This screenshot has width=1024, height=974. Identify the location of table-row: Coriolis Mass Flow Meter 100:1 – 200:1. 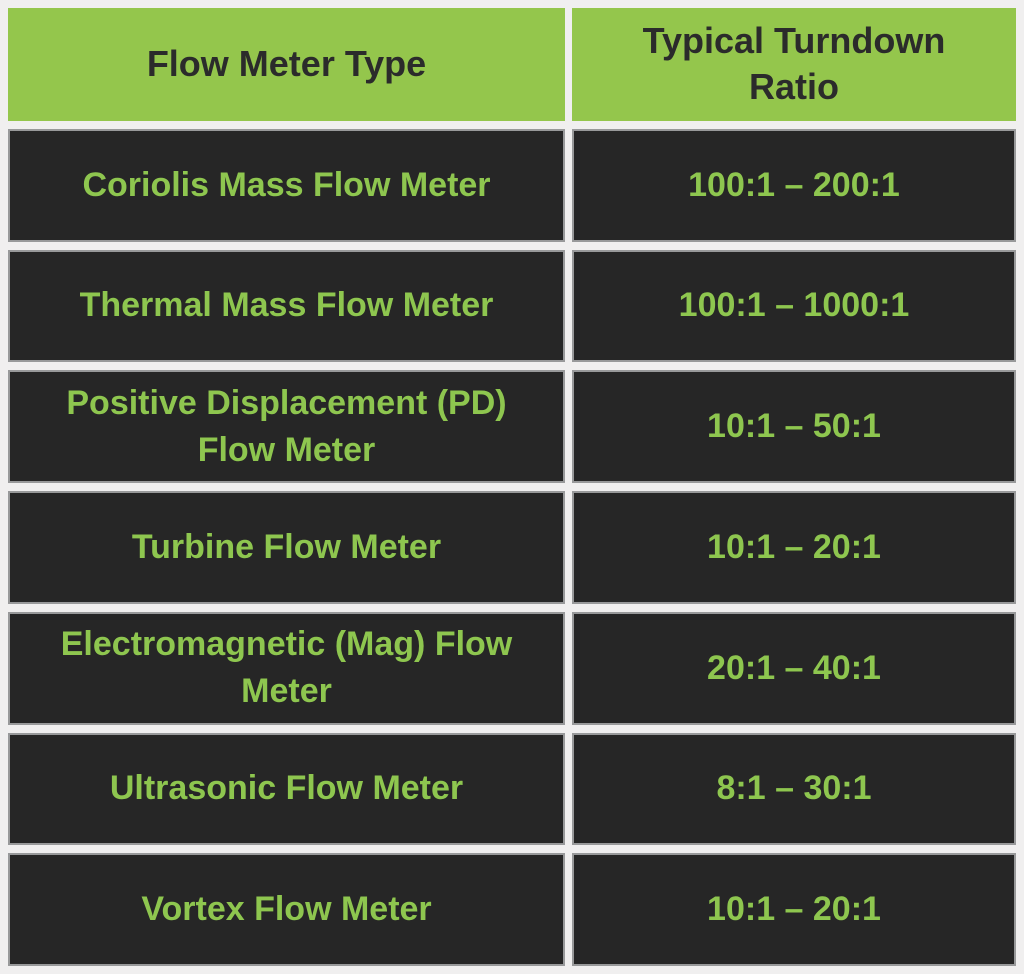
(512, 185).